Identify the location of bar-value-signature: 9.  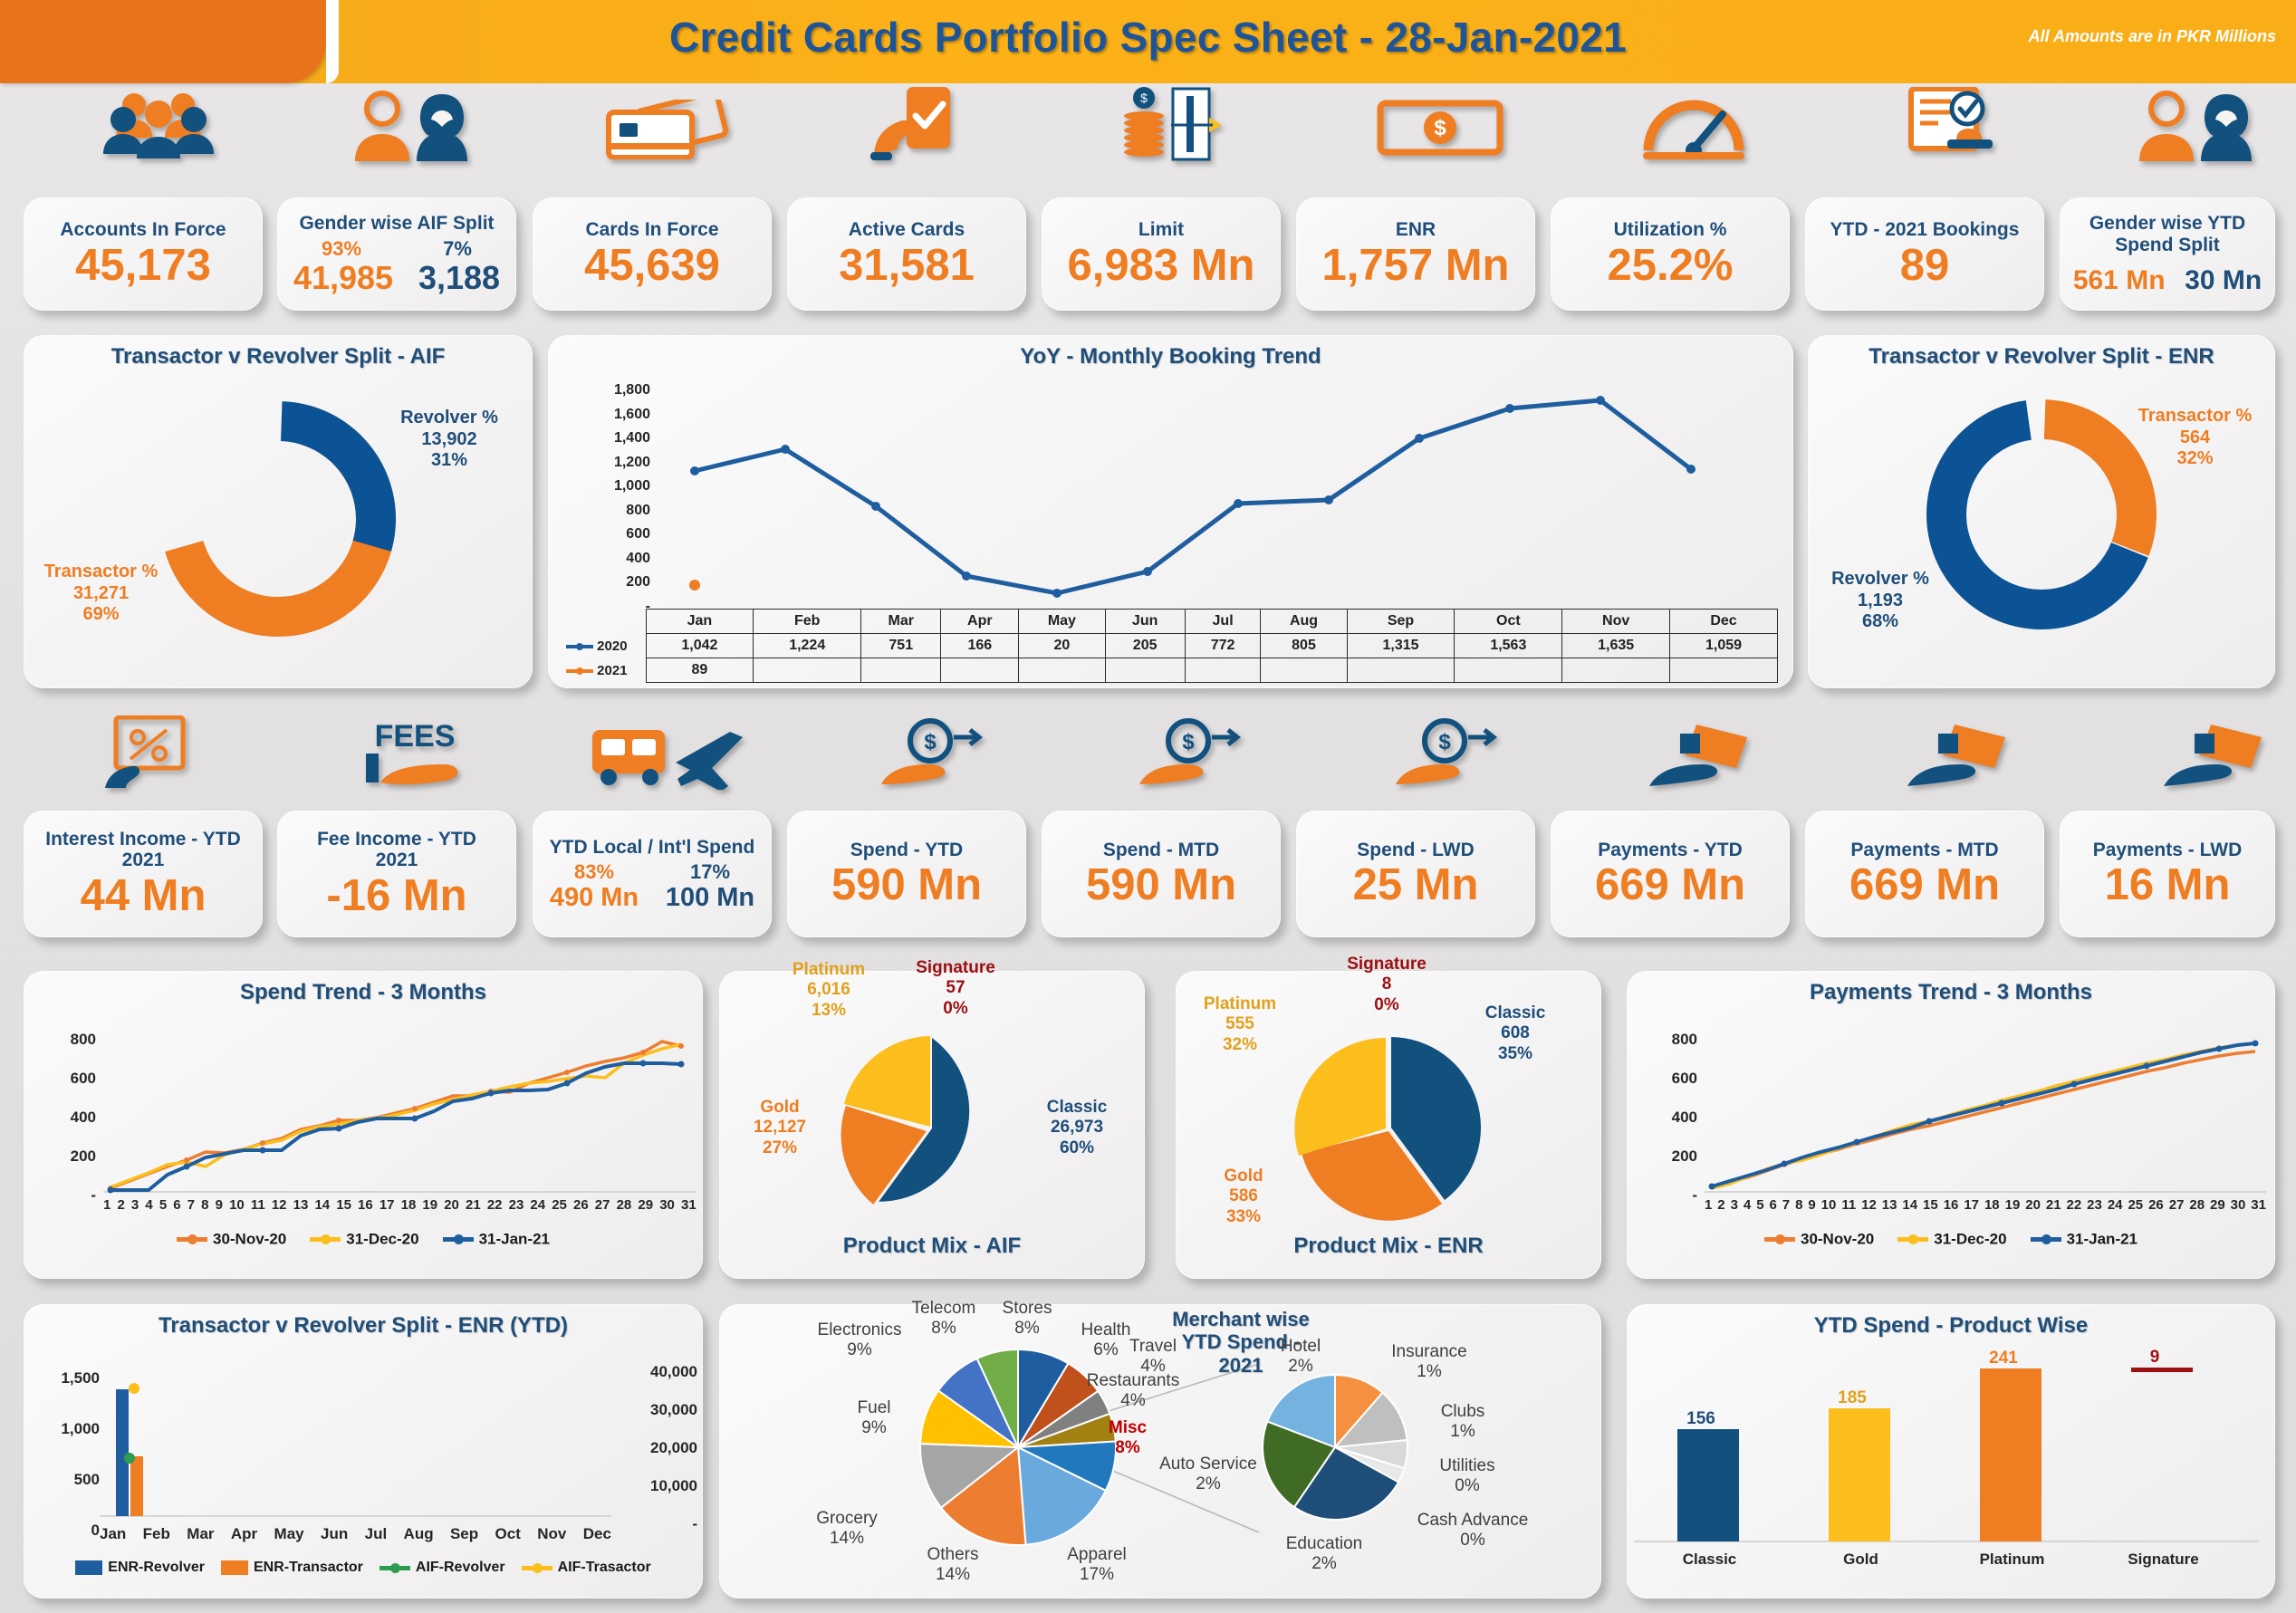
(2154, 1357).